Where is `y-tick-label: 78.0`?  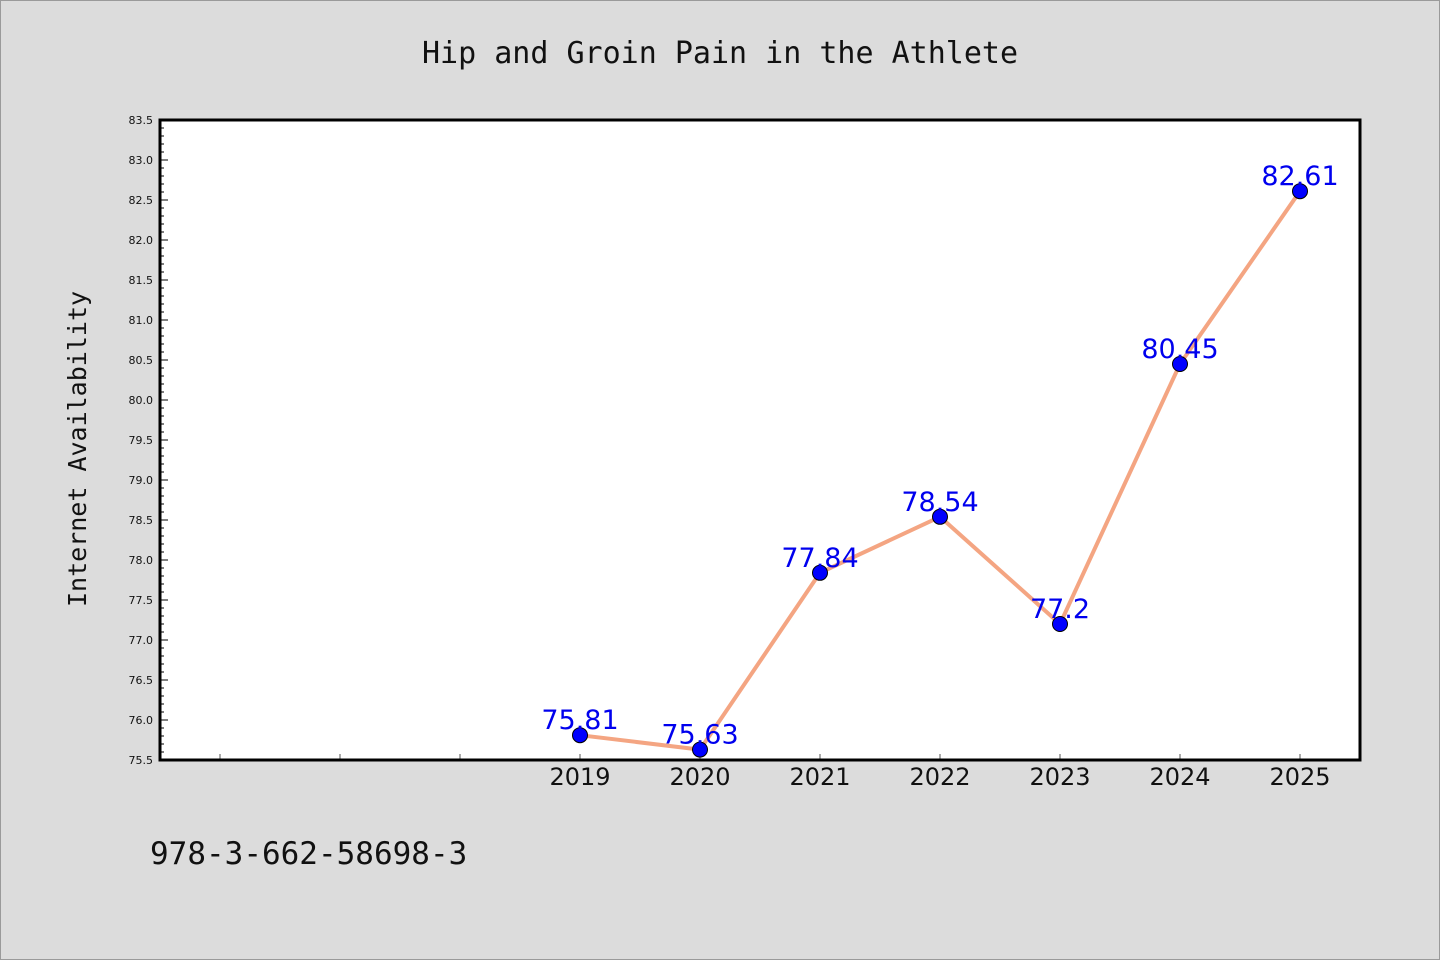
y-tick-label: 78.0 is located at coordinates (141, 560).